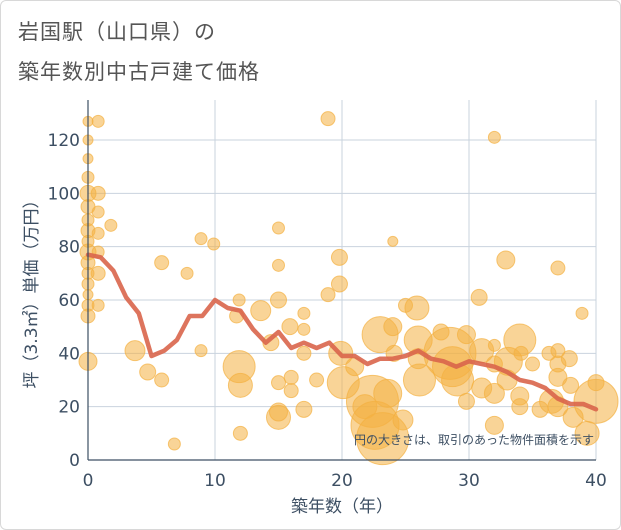  I want to click on x-tick-label: 10, so click(215, 481).